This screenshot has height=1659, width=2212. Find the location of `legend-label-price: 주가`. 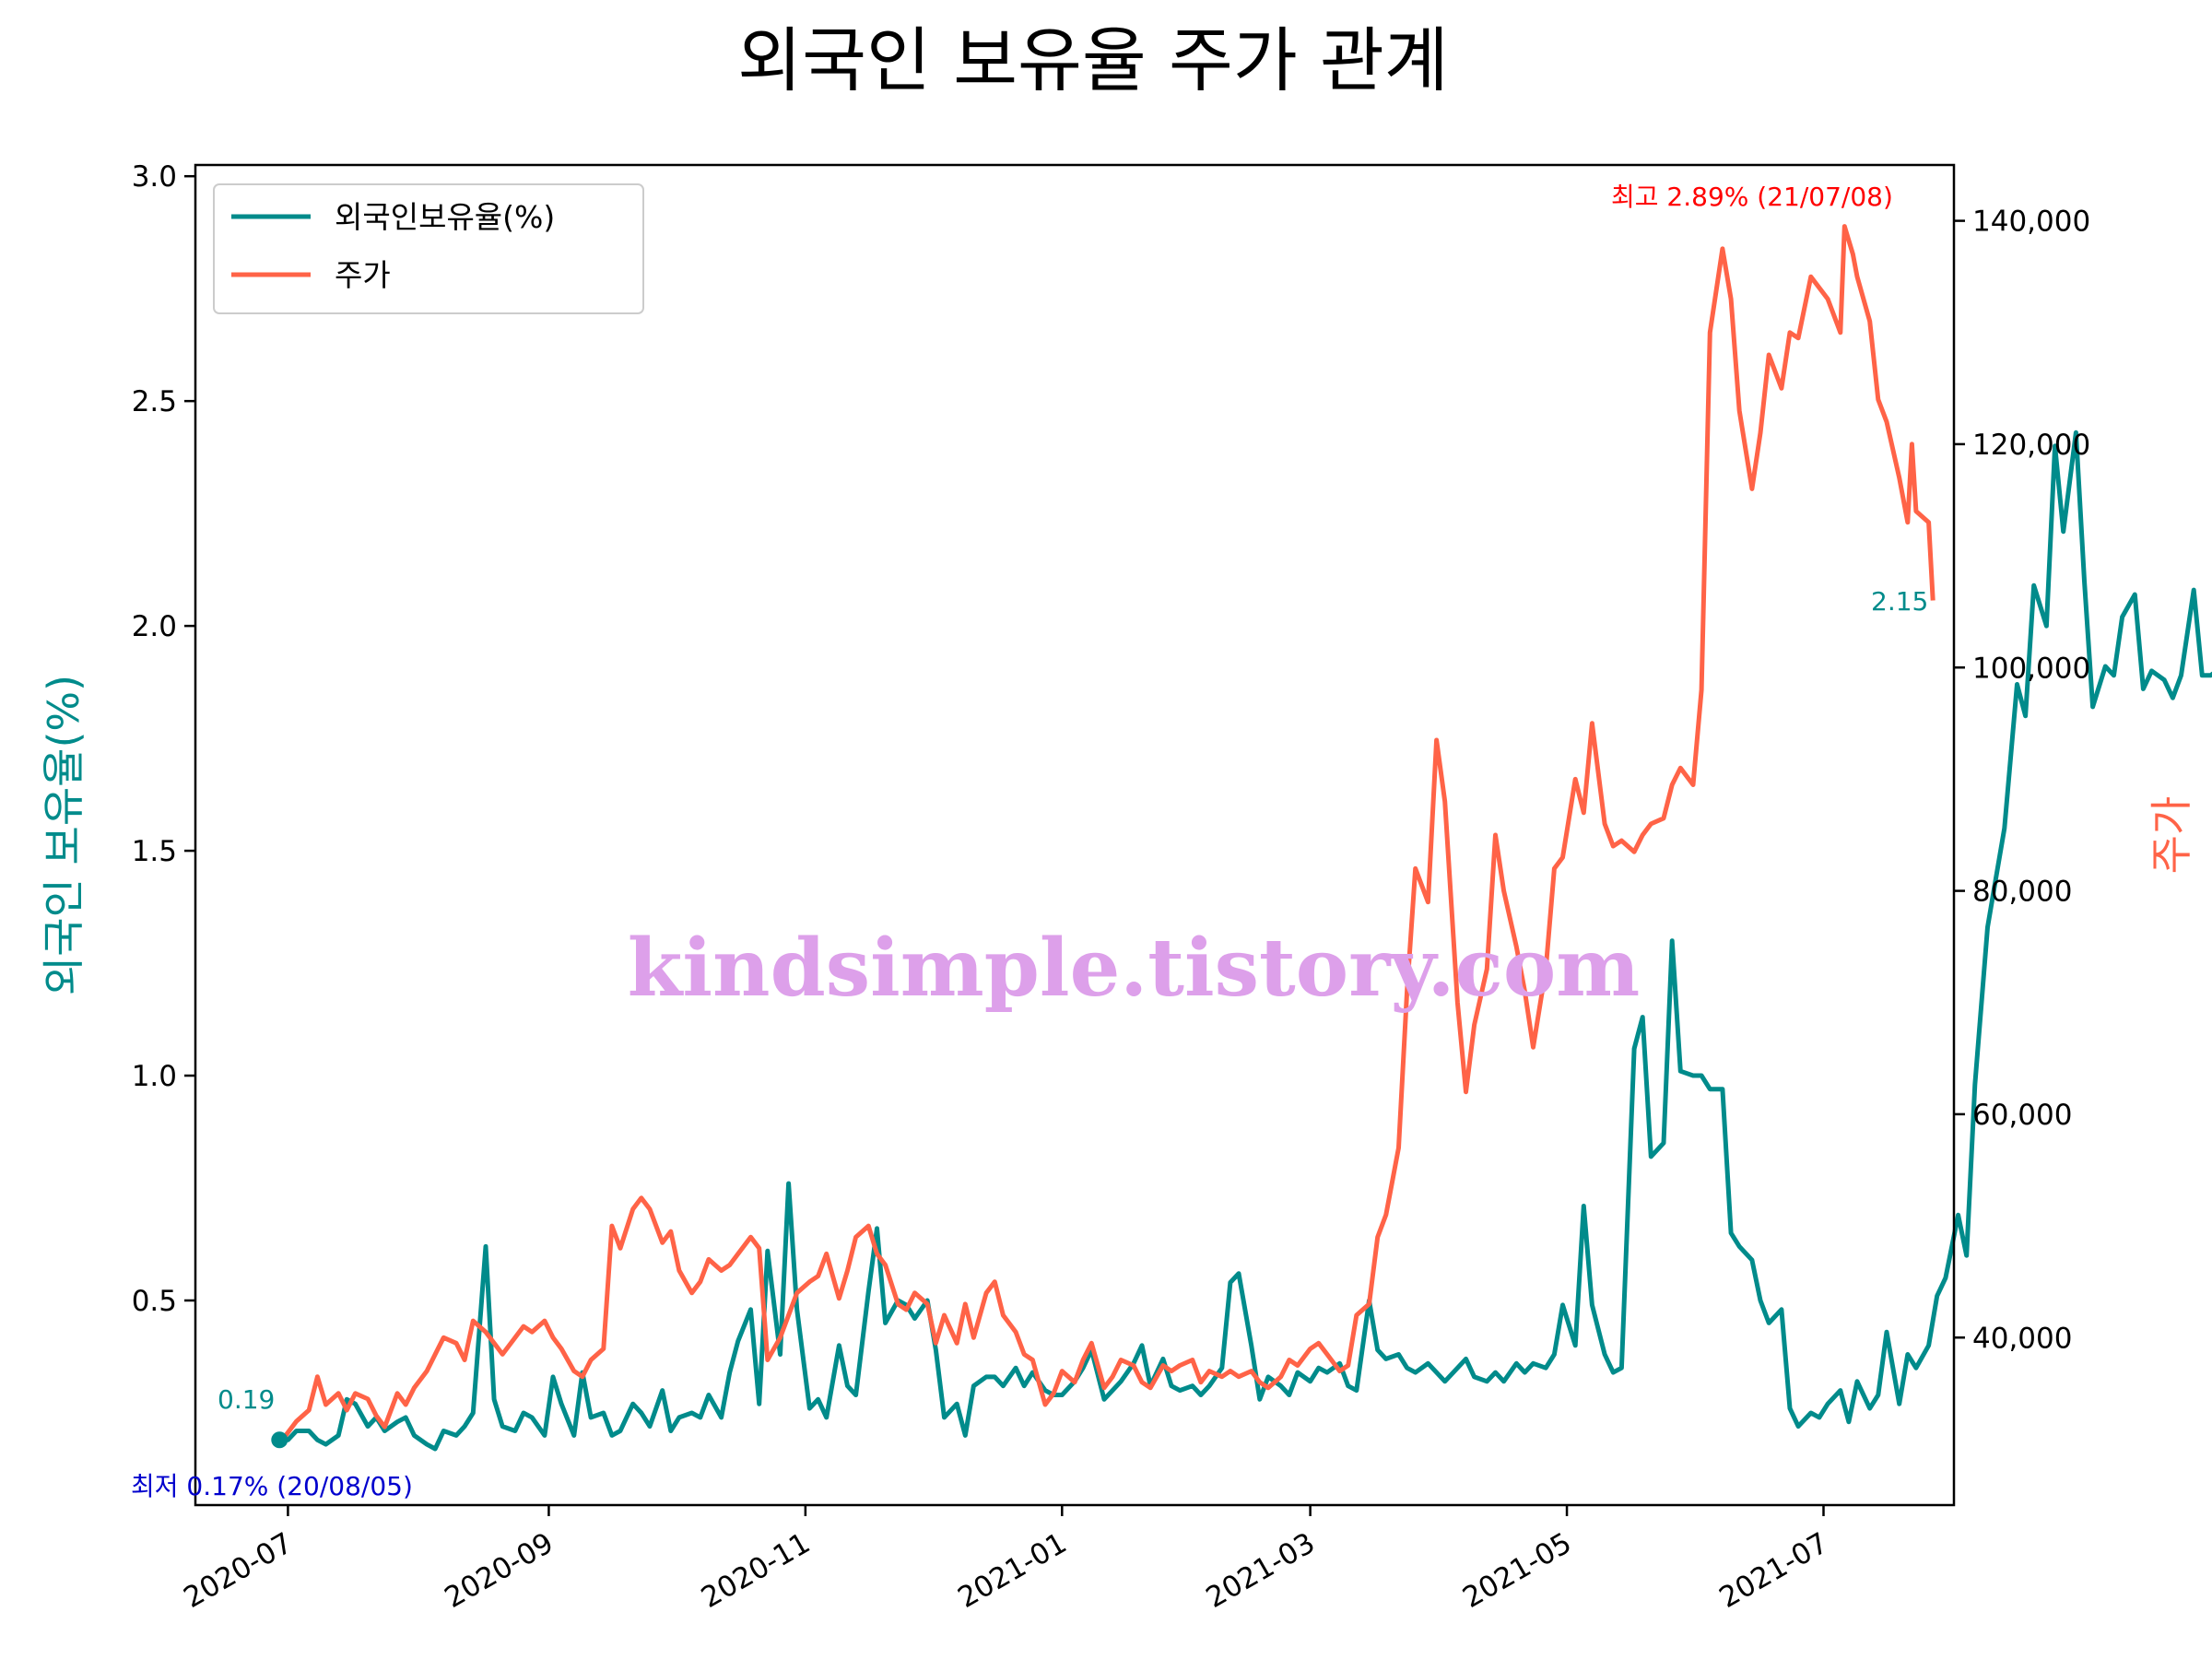

legend-label-price: 주가 is located at coordinates (363, 275).